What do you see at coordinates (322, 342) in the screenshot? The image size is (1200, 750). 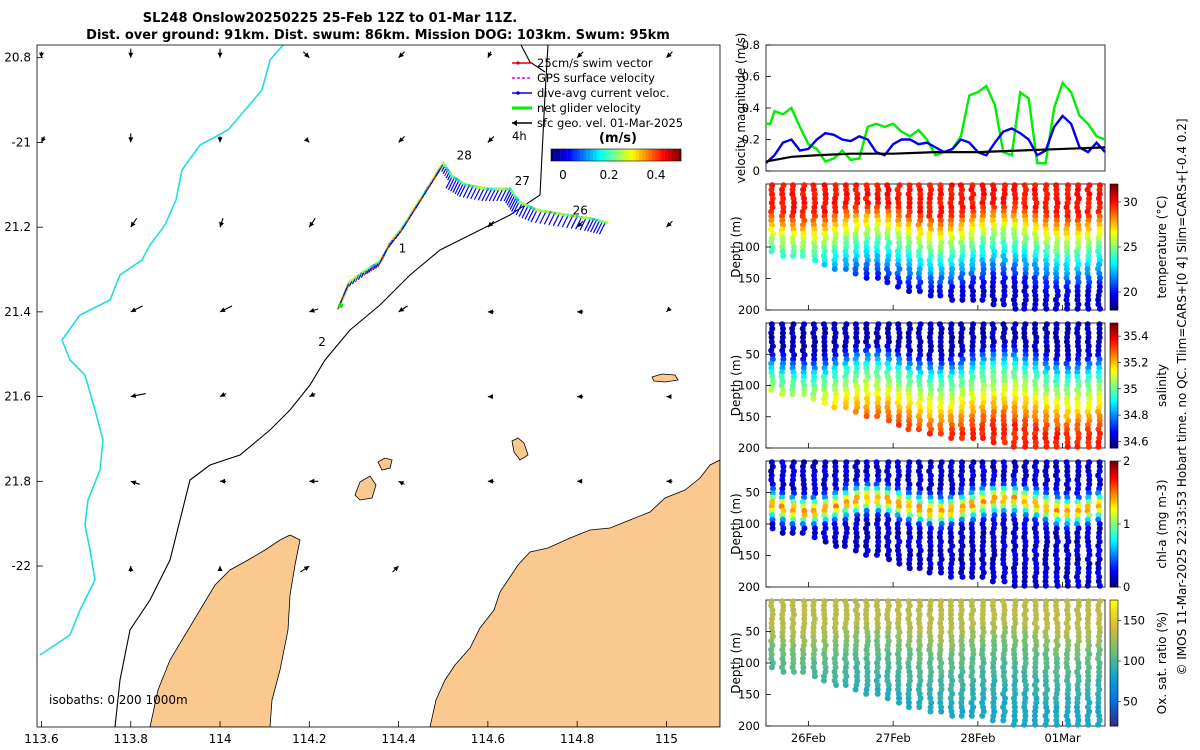 I see `track-day-label: 2` at bounding box center [322, 342].